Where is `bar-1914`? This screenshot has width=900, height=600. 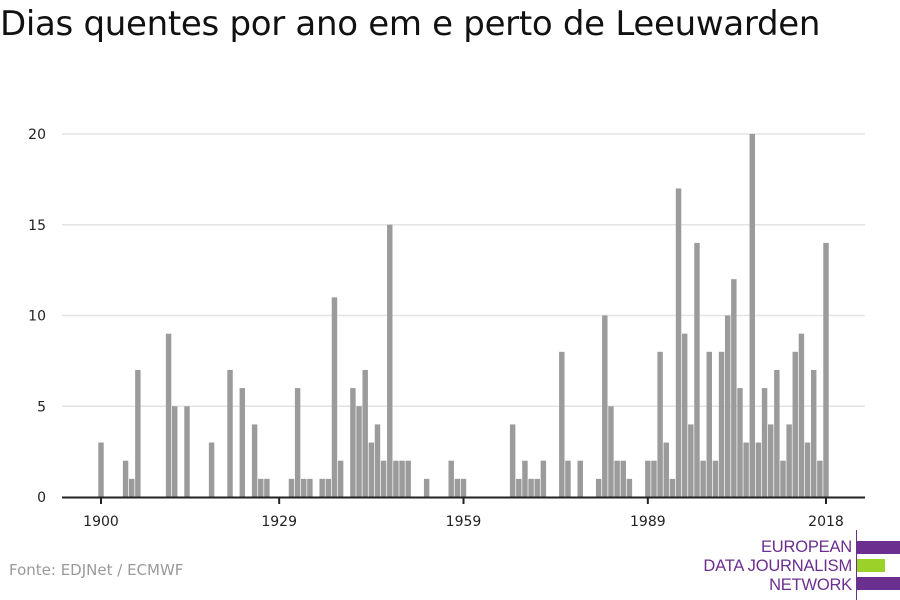
bar-1914 is located at coordinates (187, 451).